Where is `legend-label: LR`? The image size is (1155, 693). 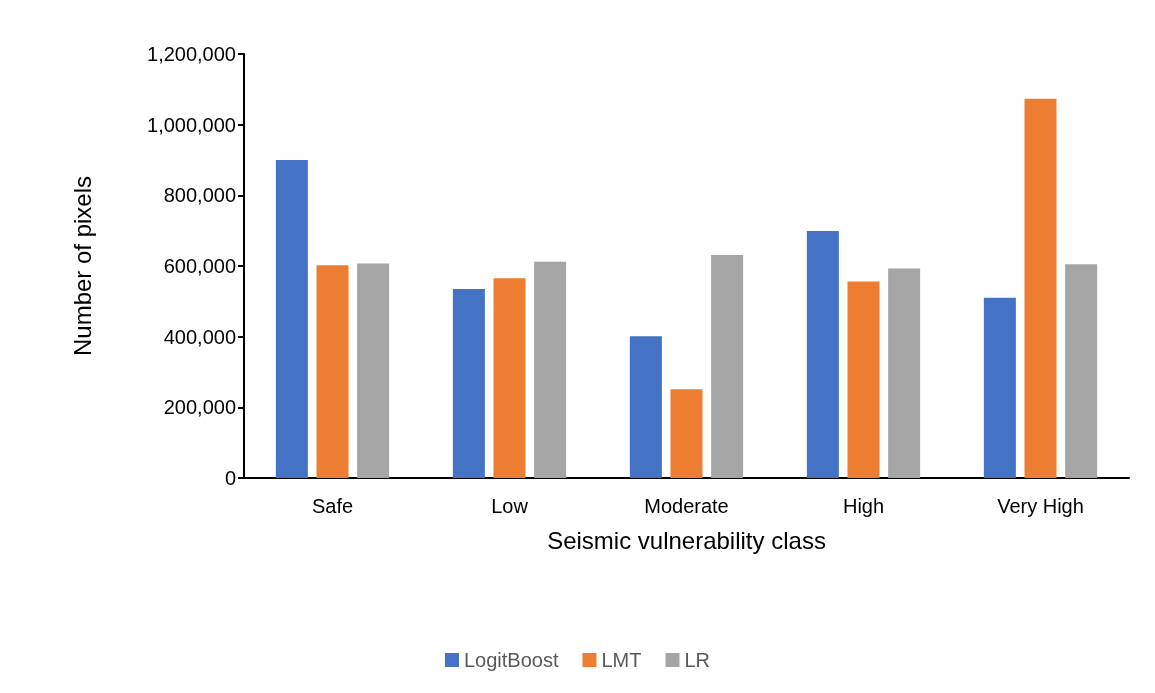
legend-label: LR is located at coordinates (697, 660).